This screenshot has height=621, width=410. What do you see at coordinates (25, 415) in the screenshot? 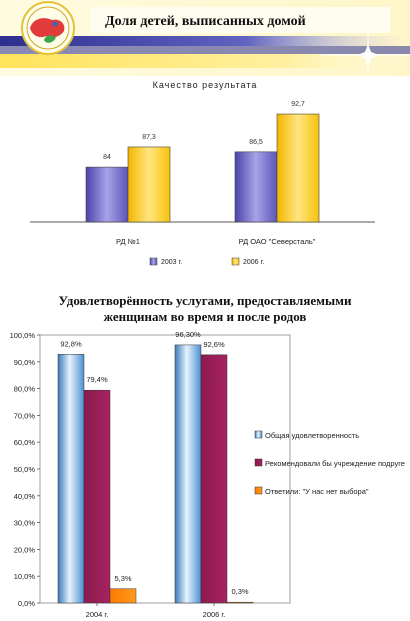
I see `chart2-y-tick-label: 70,0%` at bounding box center [25, 415].